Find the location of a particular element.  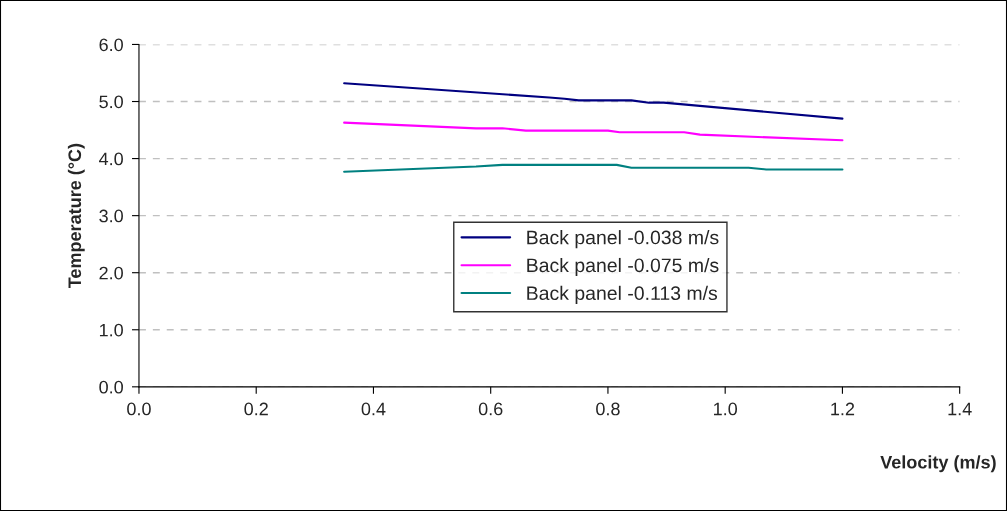

y-tick-label: 4.0 is located at coordinates (111, 159).